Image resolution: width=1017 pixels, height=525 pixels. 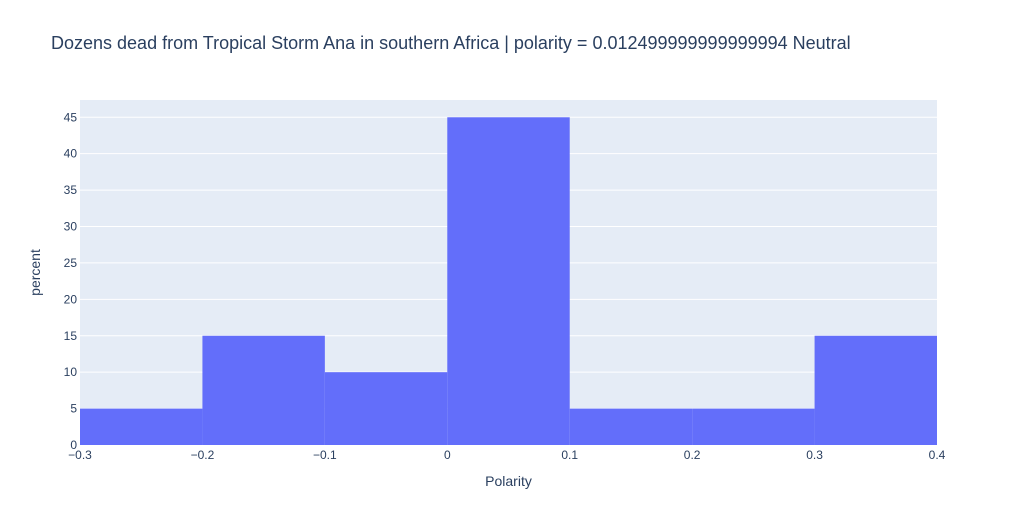 What do you see at coordinates (71, 281) in the screenshot?
I see `y-axis-ticks: 0 5 10 15 20 25 30 35 40 45` at bounding box center [71, 281].